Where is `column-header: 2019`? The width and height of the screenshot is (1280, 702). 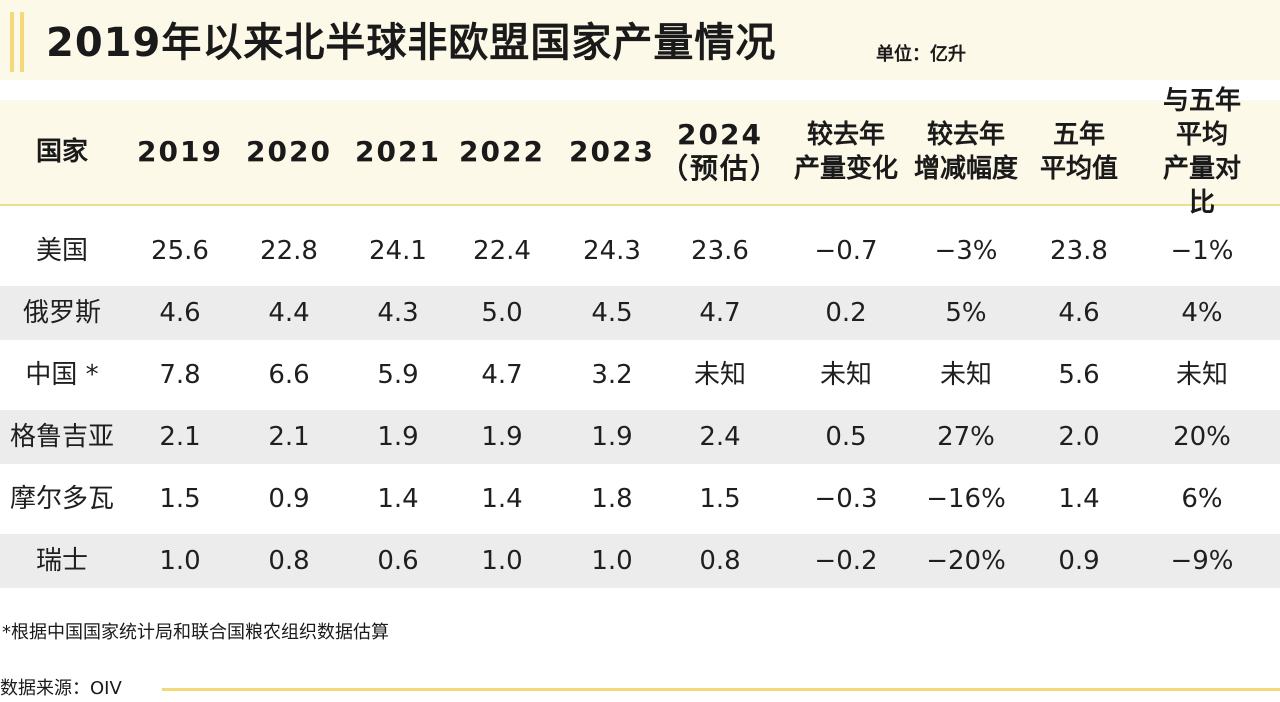
column-header: 2019 is located at coordinates (180, 151).